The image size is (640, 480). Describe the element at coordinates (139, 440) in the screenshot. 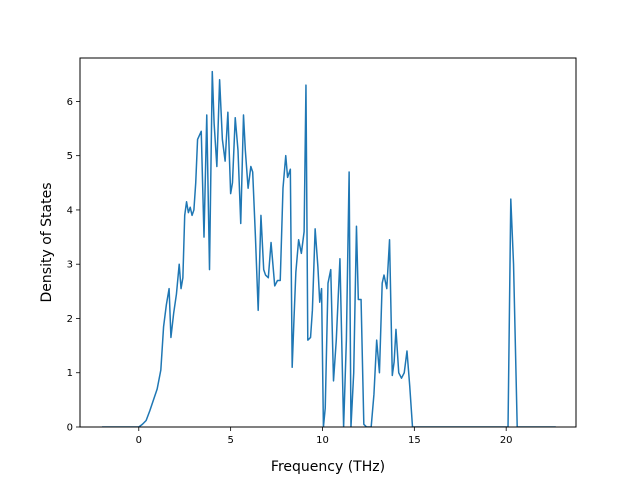

I see `x-tick-label: 0` at that location.